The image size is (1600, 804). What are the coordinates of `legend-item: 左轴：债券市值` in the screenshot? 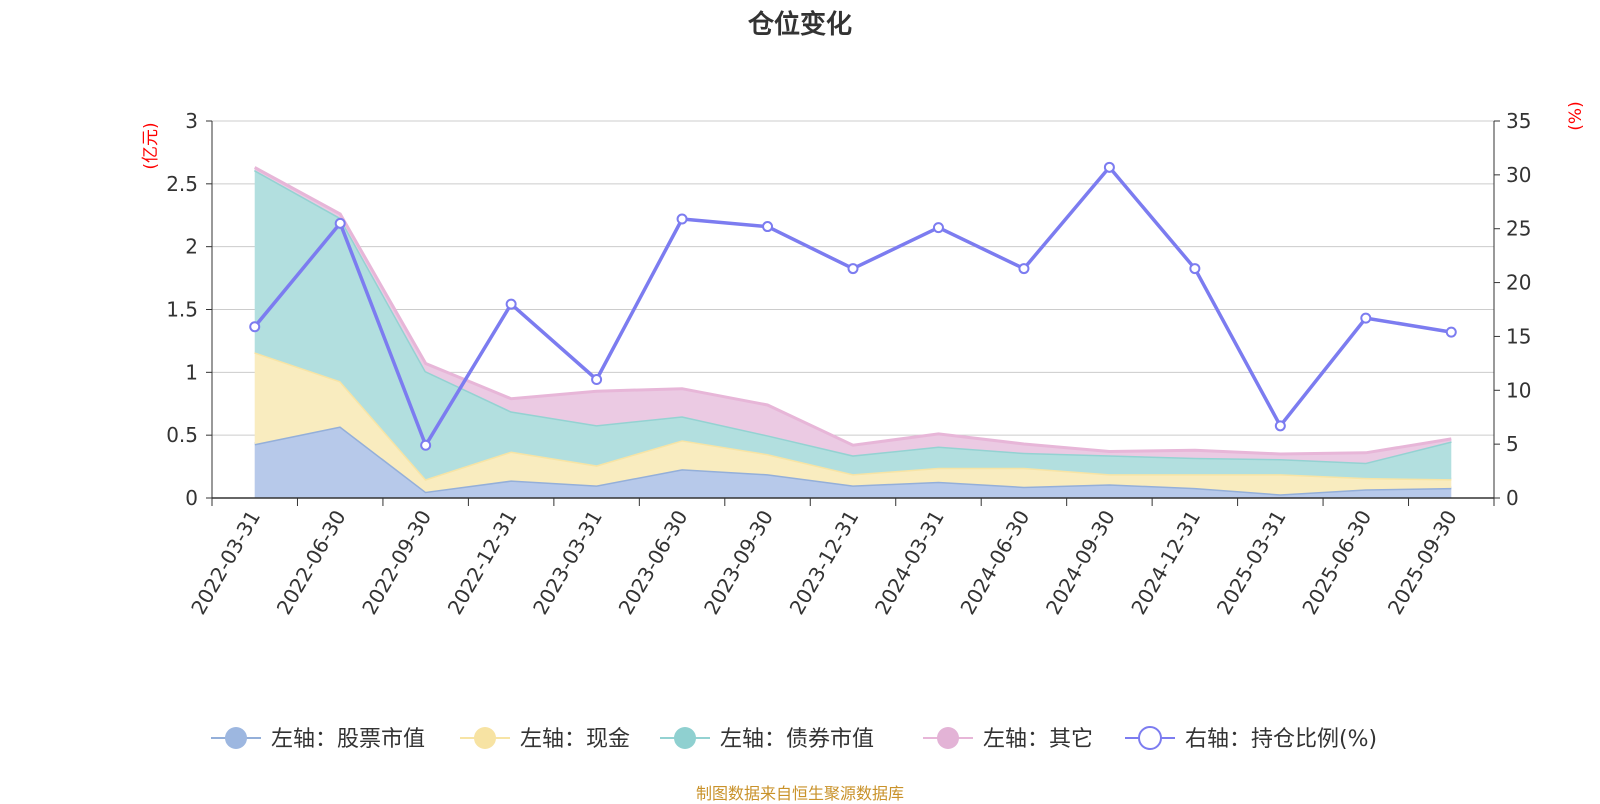 It's located at (767, 739).